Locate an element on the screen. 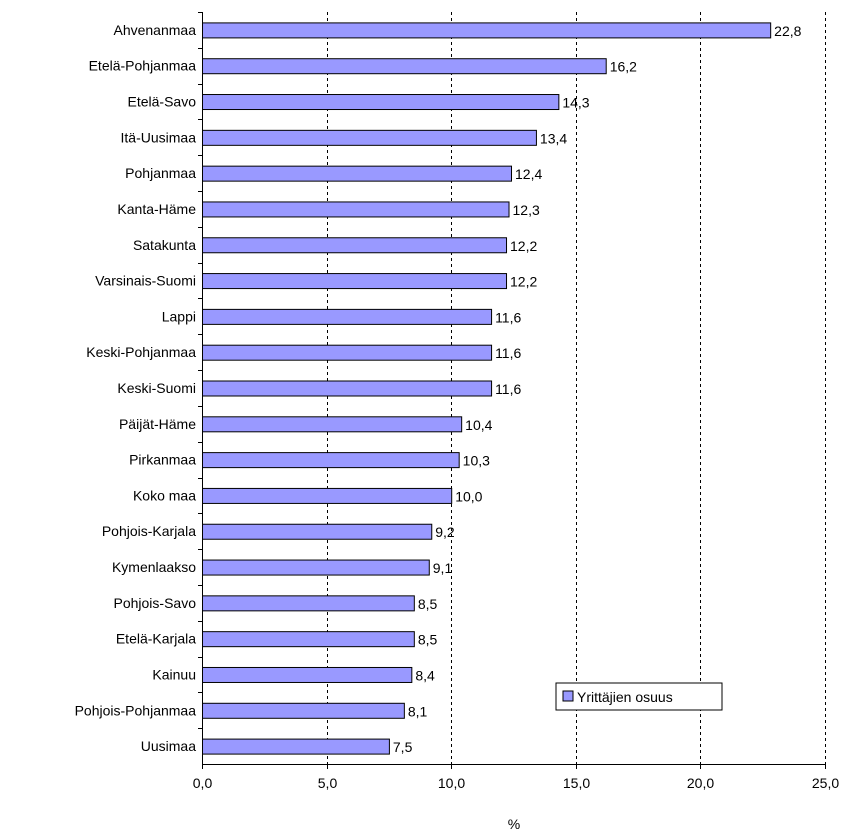  category-label: Koko maa is located at coordinates (164, 495).